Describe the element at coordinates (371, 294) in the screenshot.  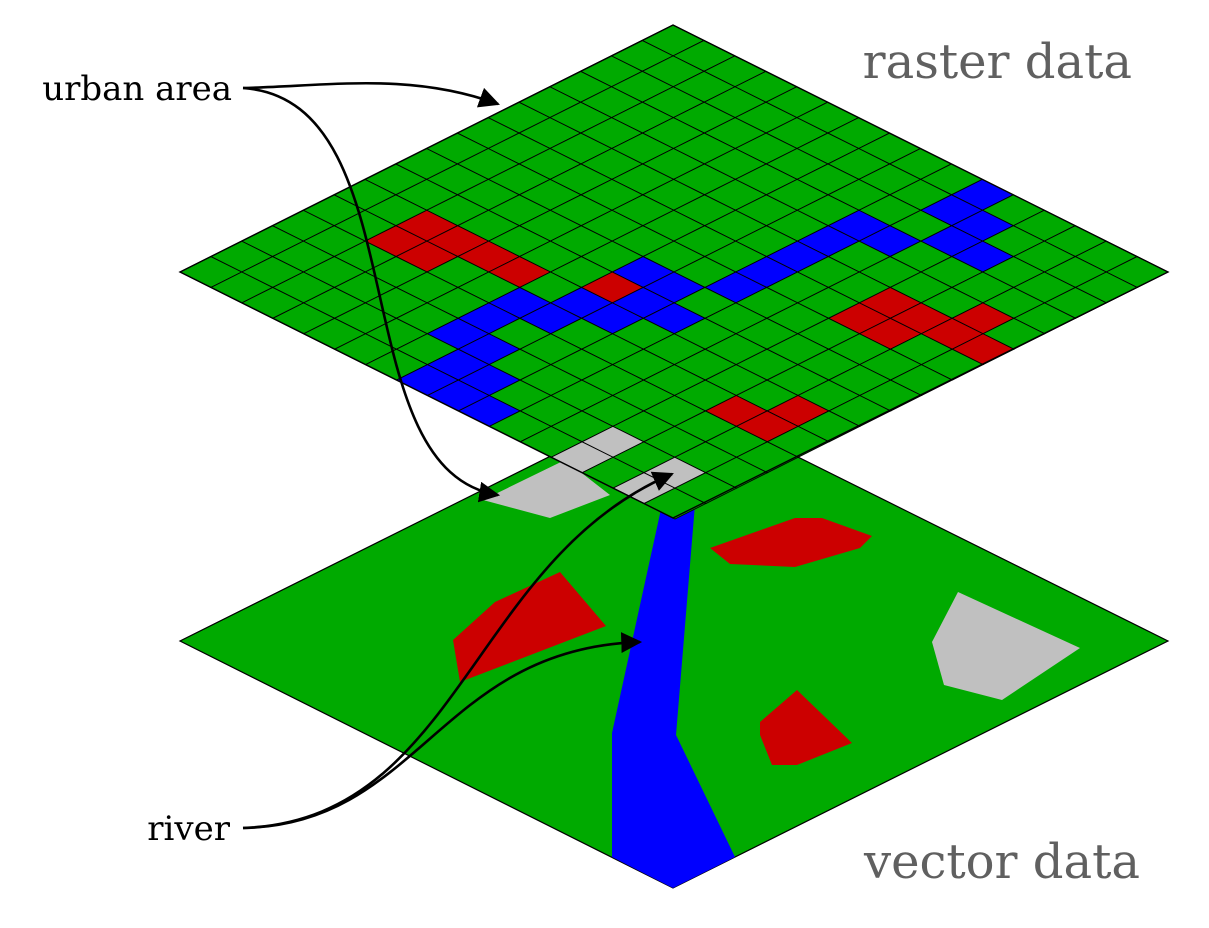
I see `urban-arrow-to-vector` at that location.